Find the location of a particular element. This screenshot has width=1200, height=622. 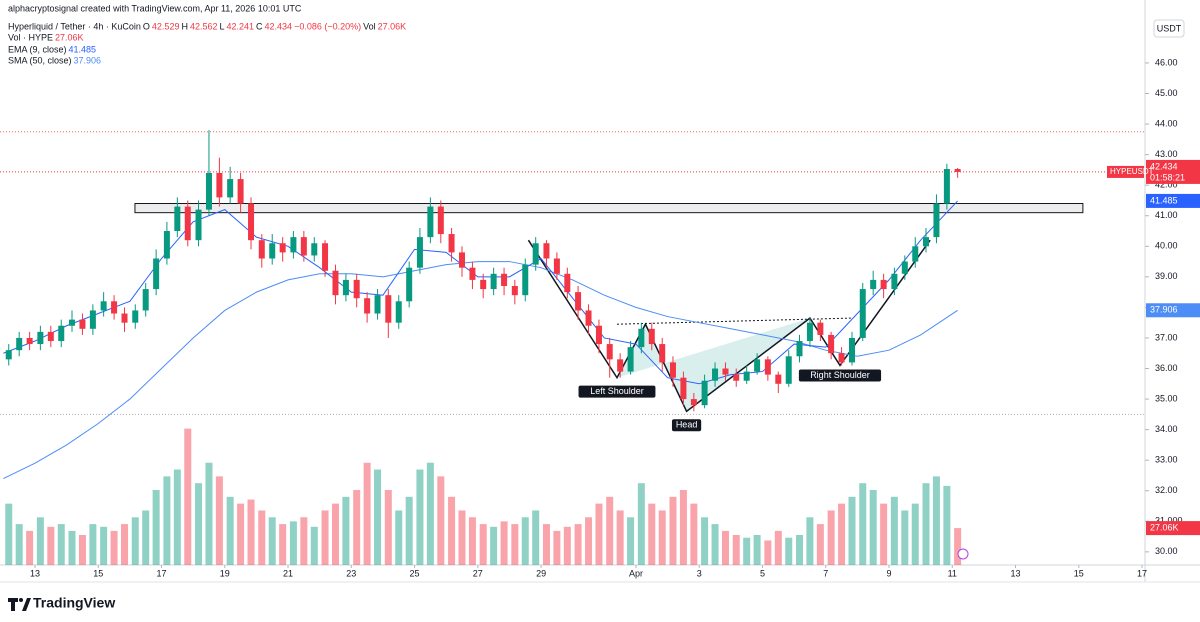

logo is located at coordinates (19, 604).